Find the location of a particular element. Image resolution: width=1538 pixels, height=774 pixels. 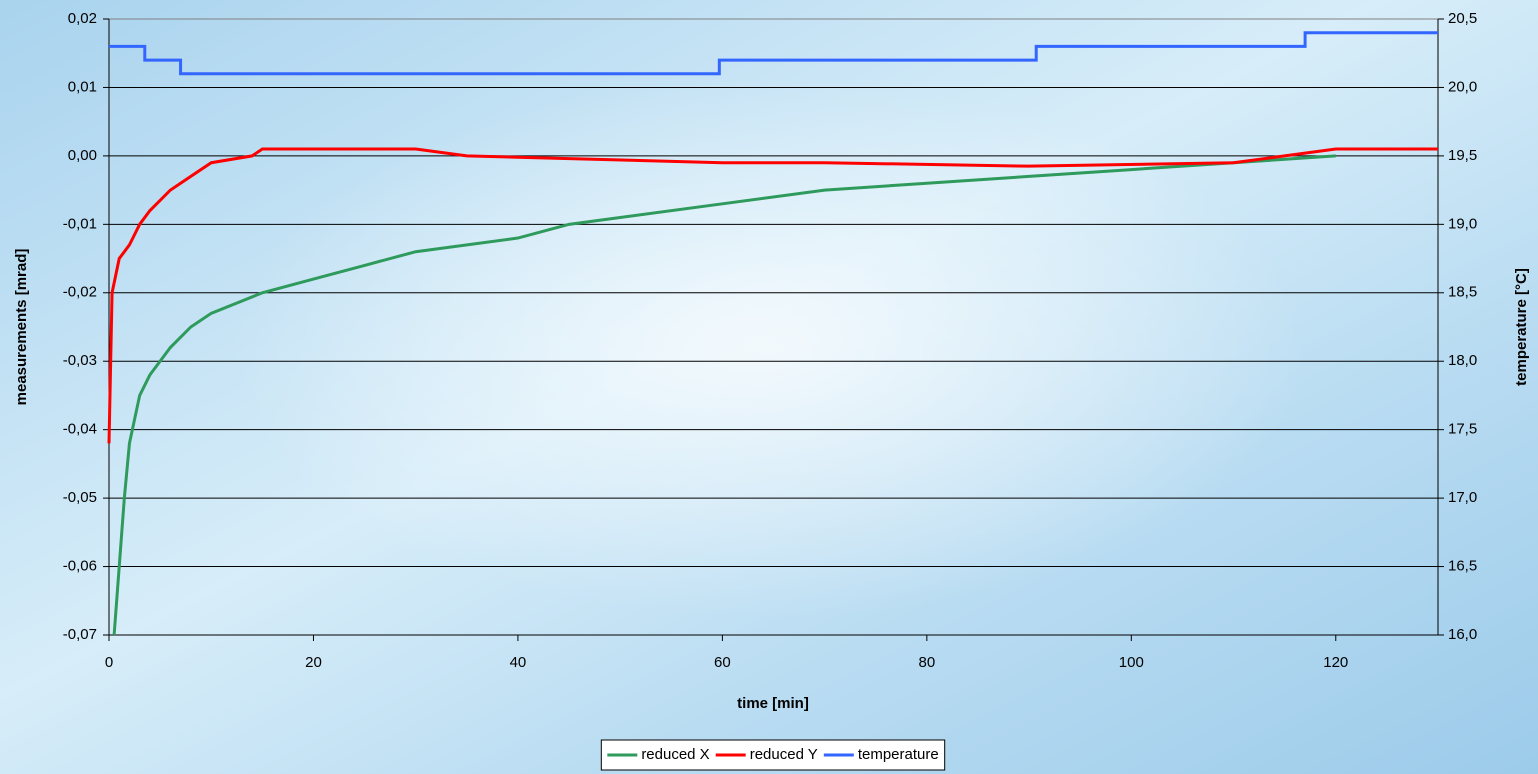

x-tick-label: 100 is located at coordinates (1131, 662).